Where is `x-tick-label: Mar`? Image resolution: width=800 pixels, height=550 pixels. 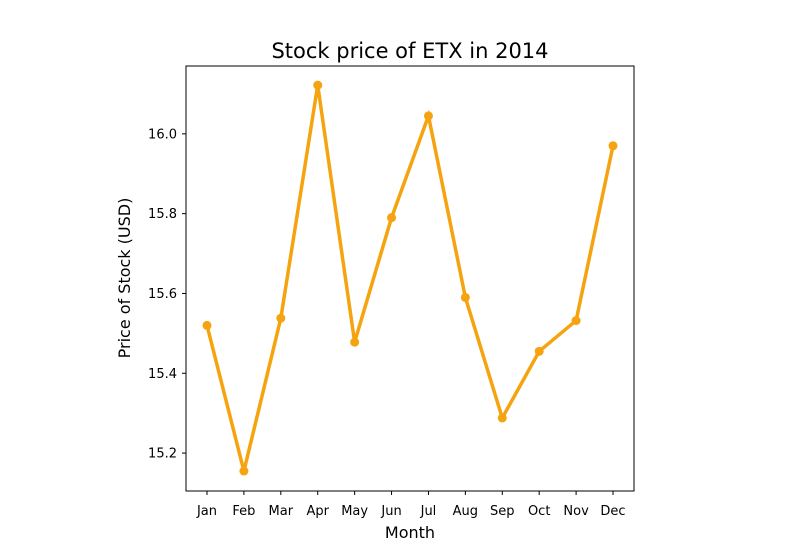 x-tick-label: Mar is located at coordinates (281, 511).